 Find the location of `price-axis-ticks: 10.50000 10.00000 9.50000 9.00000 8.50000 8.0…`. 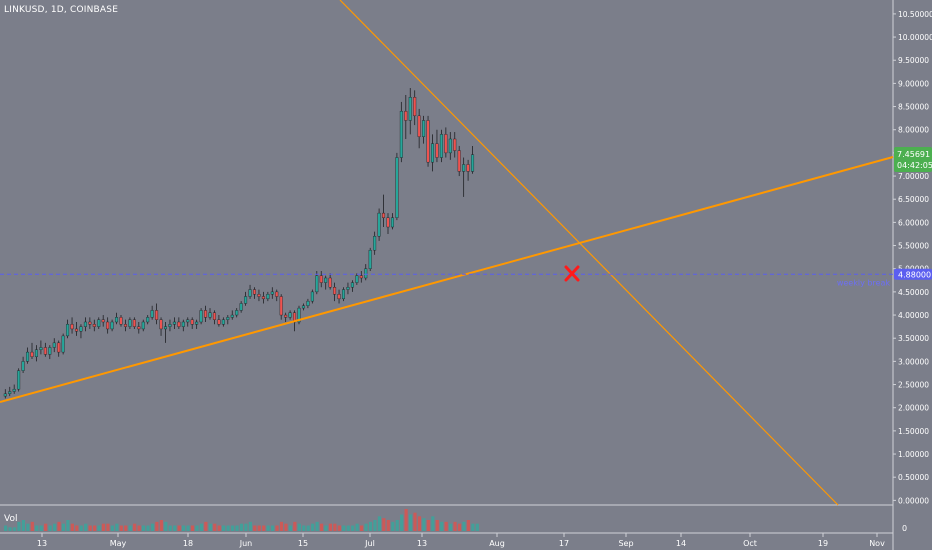

price-axis-ticks: 10.50000 10.00000 9.50000 9.00000 8.50000 8.0… is located at coordinates (912, 257).